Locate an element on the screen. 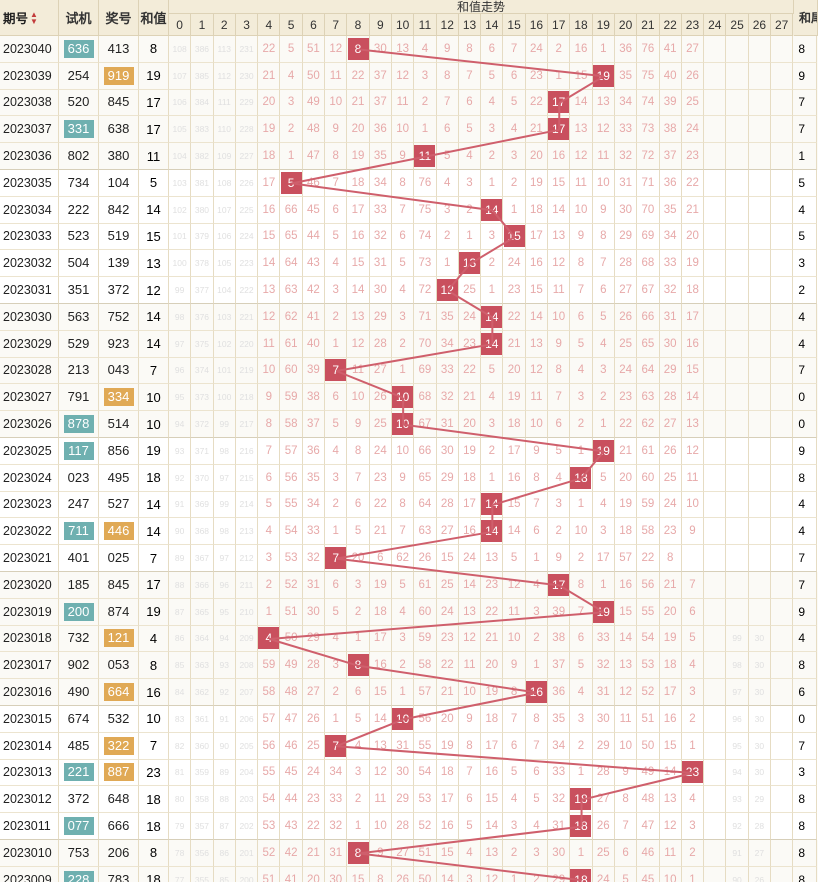 The height and width of the screenshot is (882, 818). trial-number: 753 is located at coordinates (78, 852).